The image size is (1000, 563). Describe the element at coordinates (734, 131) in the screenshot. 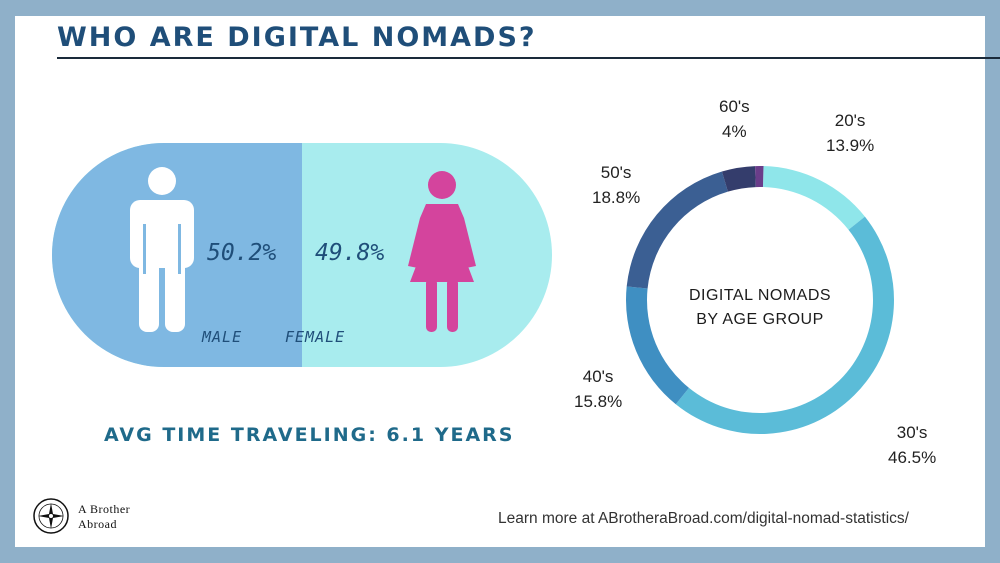

I see `slice-value: 4%` at that location.